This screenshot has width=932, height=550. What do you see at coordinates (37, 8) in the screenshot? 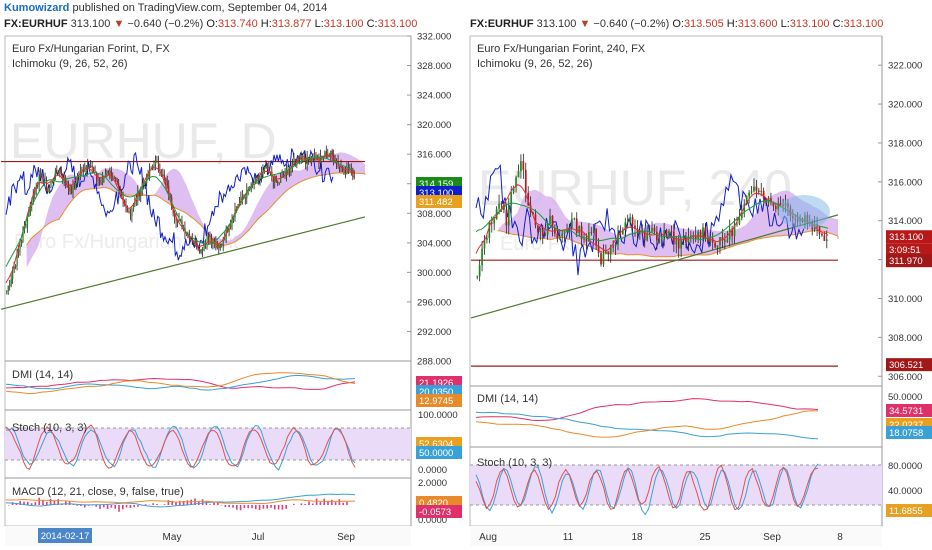
I see `author-link: Kumowizard` at bounding box center [37, 8].